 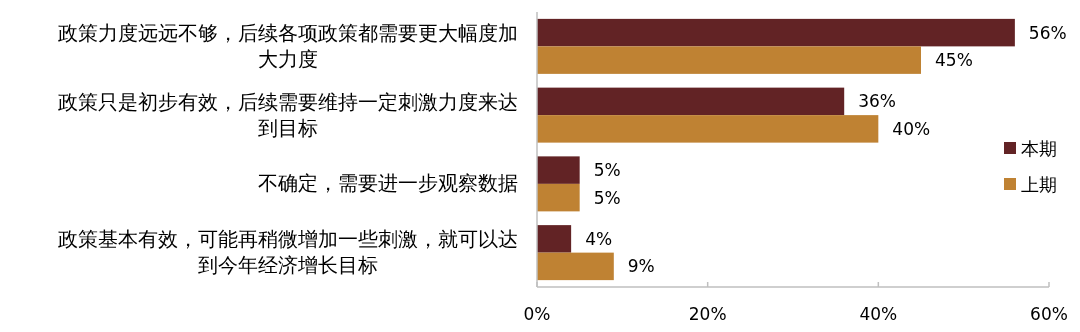 What do you see at coordinates (388, 183) in the screenshot?
I see `y-tick-label: 不确定，需要进一步观察数据` at bounding box center [388, 183].